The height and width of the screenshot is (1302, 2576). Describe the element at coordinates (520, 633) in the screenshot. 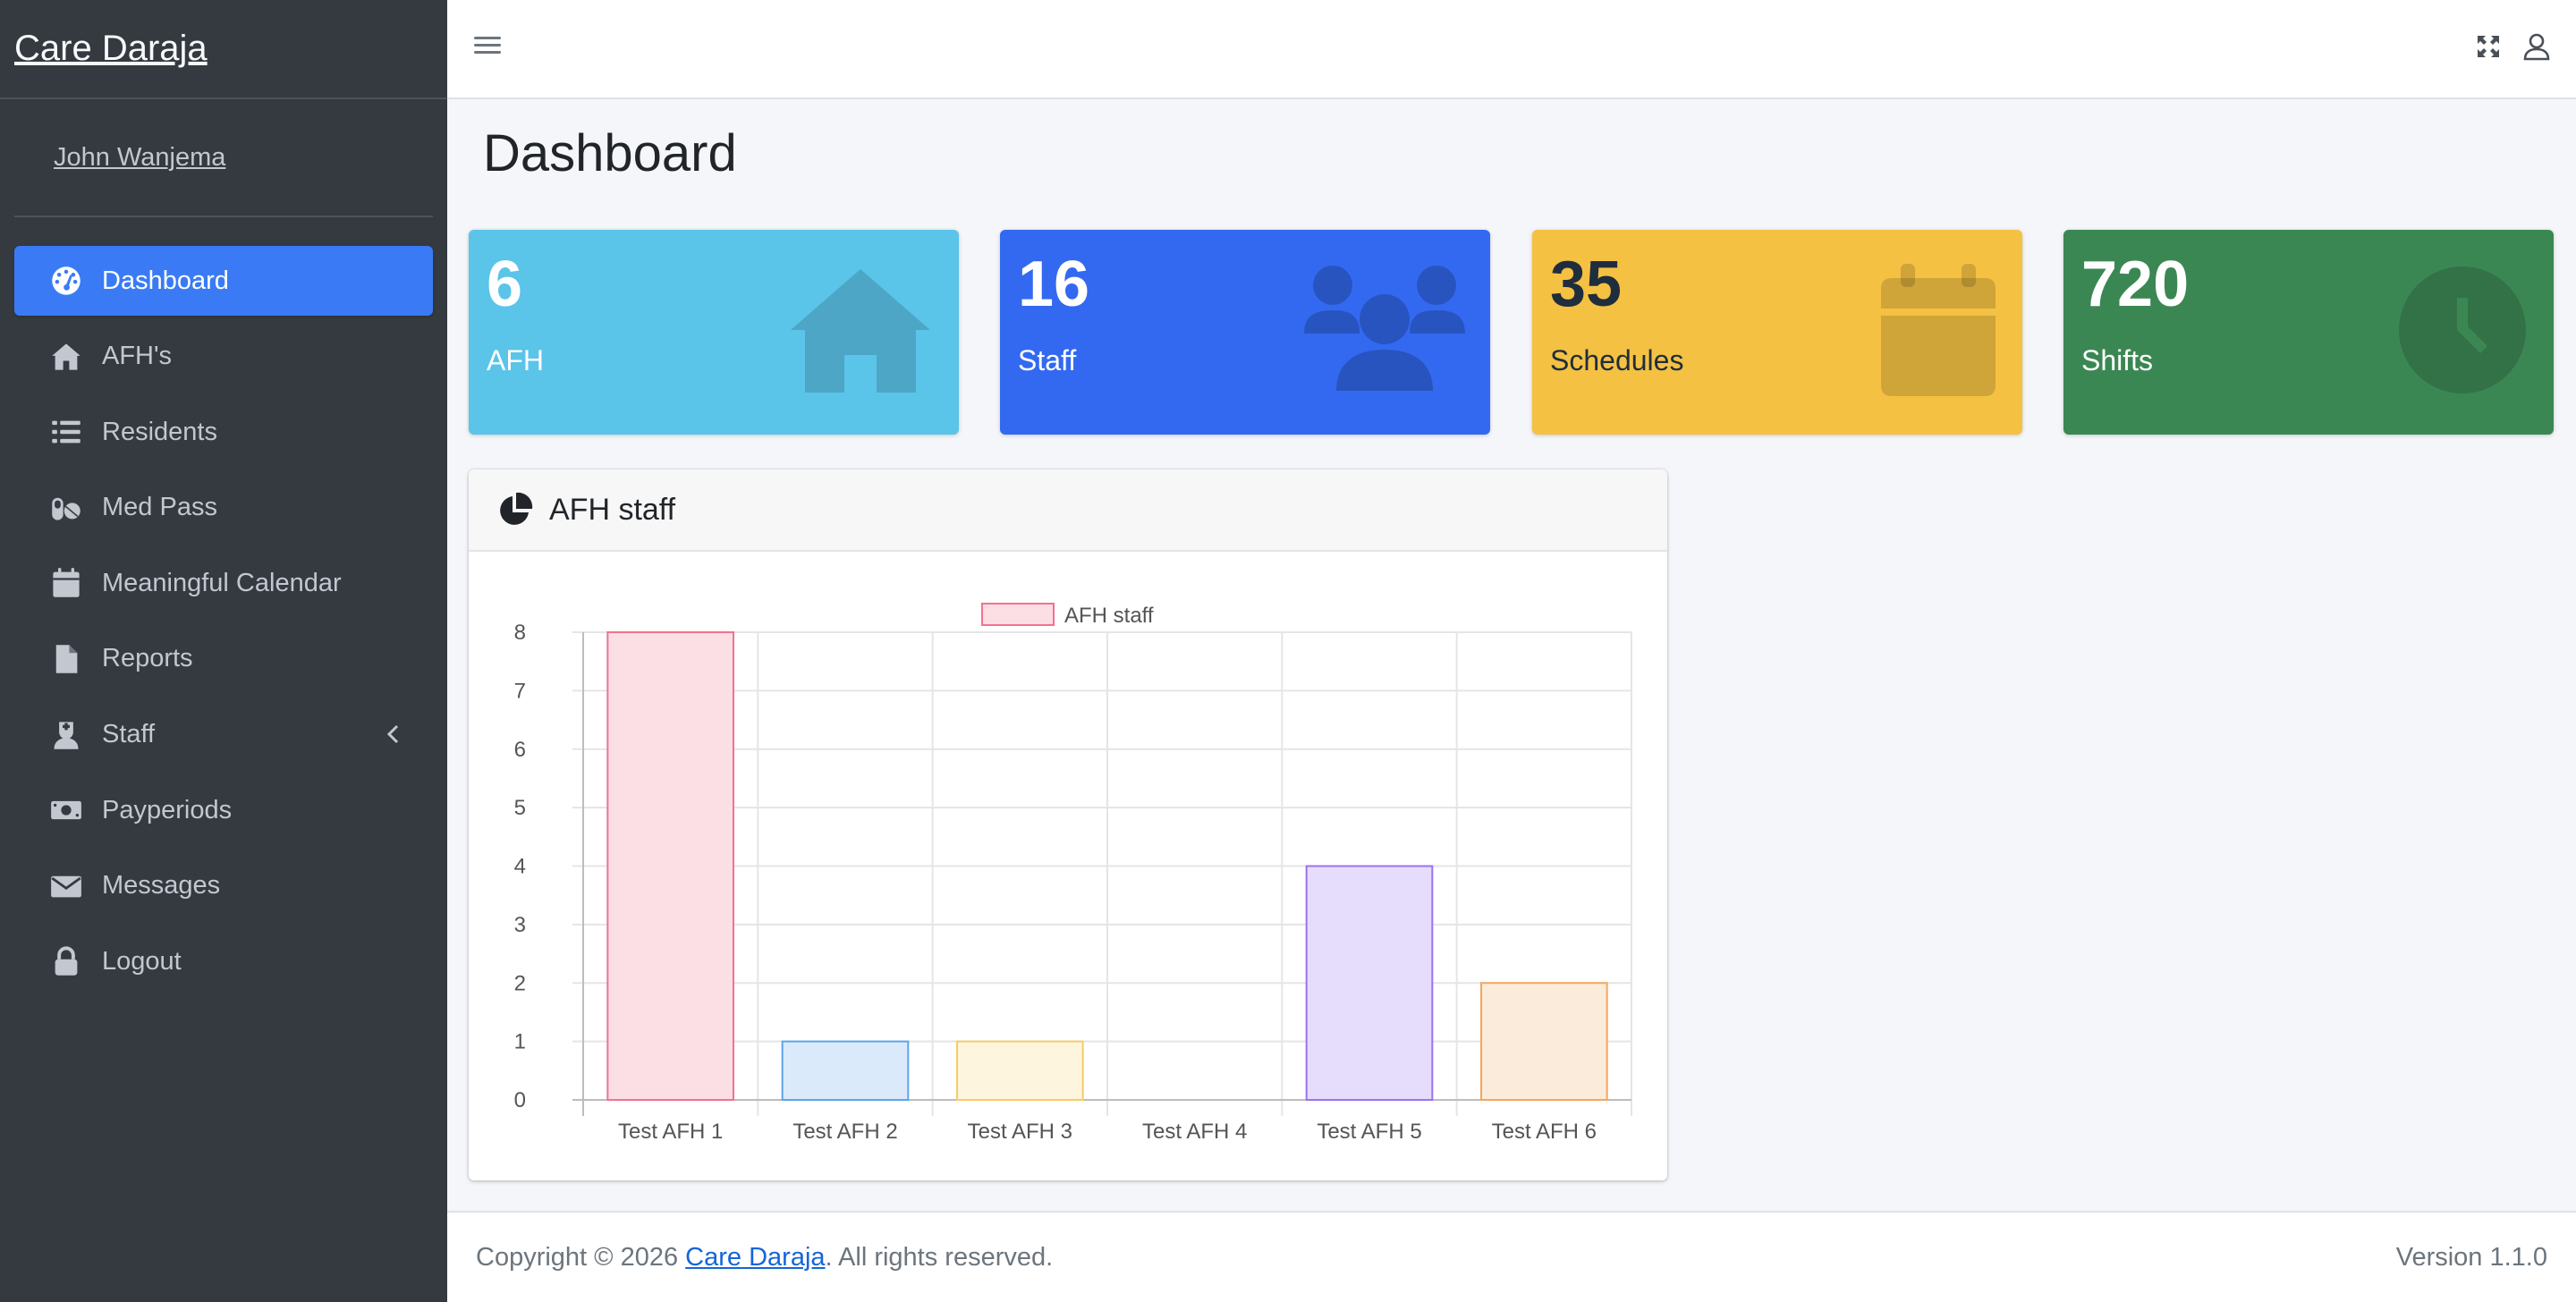

I see `y-tick-label: 8` at that location.